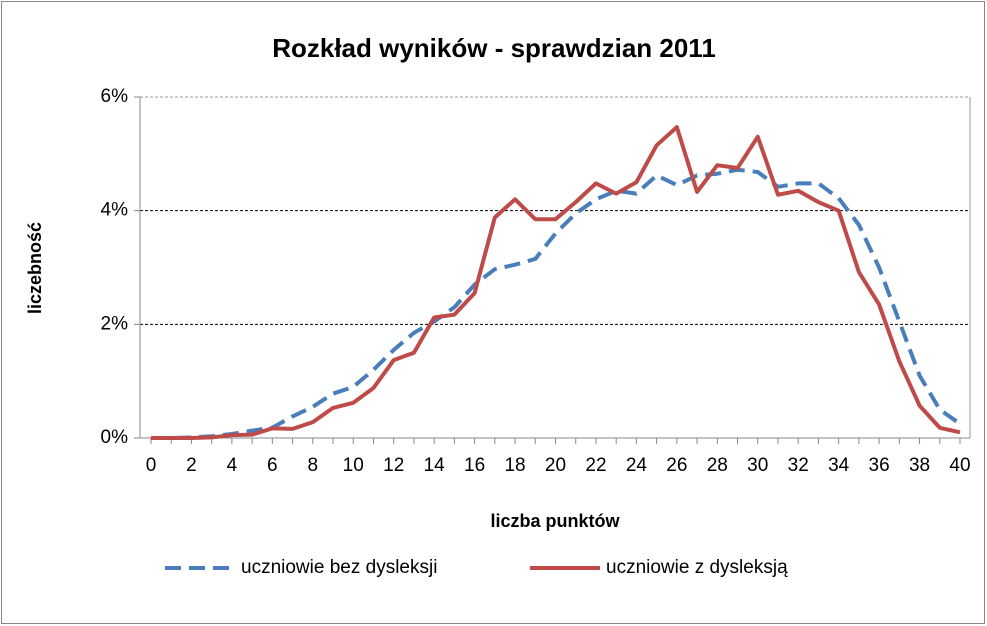 The width and height of the screenshot is (987, 626). I want to click on y-tick-label: 6%, so click(115, 96).